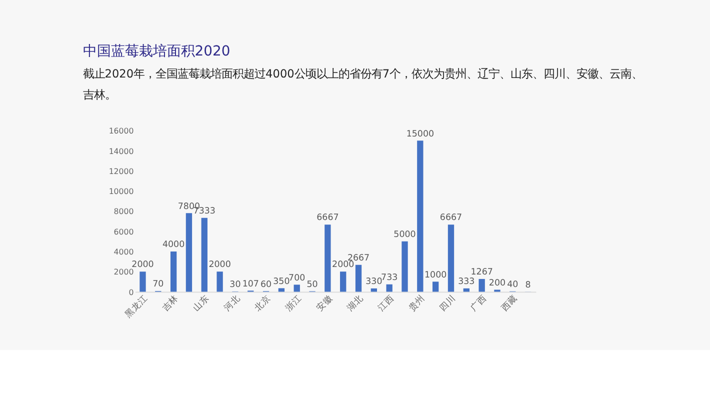 The width and height of the screenshot is (710, 399). Describe the element at coordinates (121, 171) in the screenshot. I see `y-tick-label: 12000` at that location.